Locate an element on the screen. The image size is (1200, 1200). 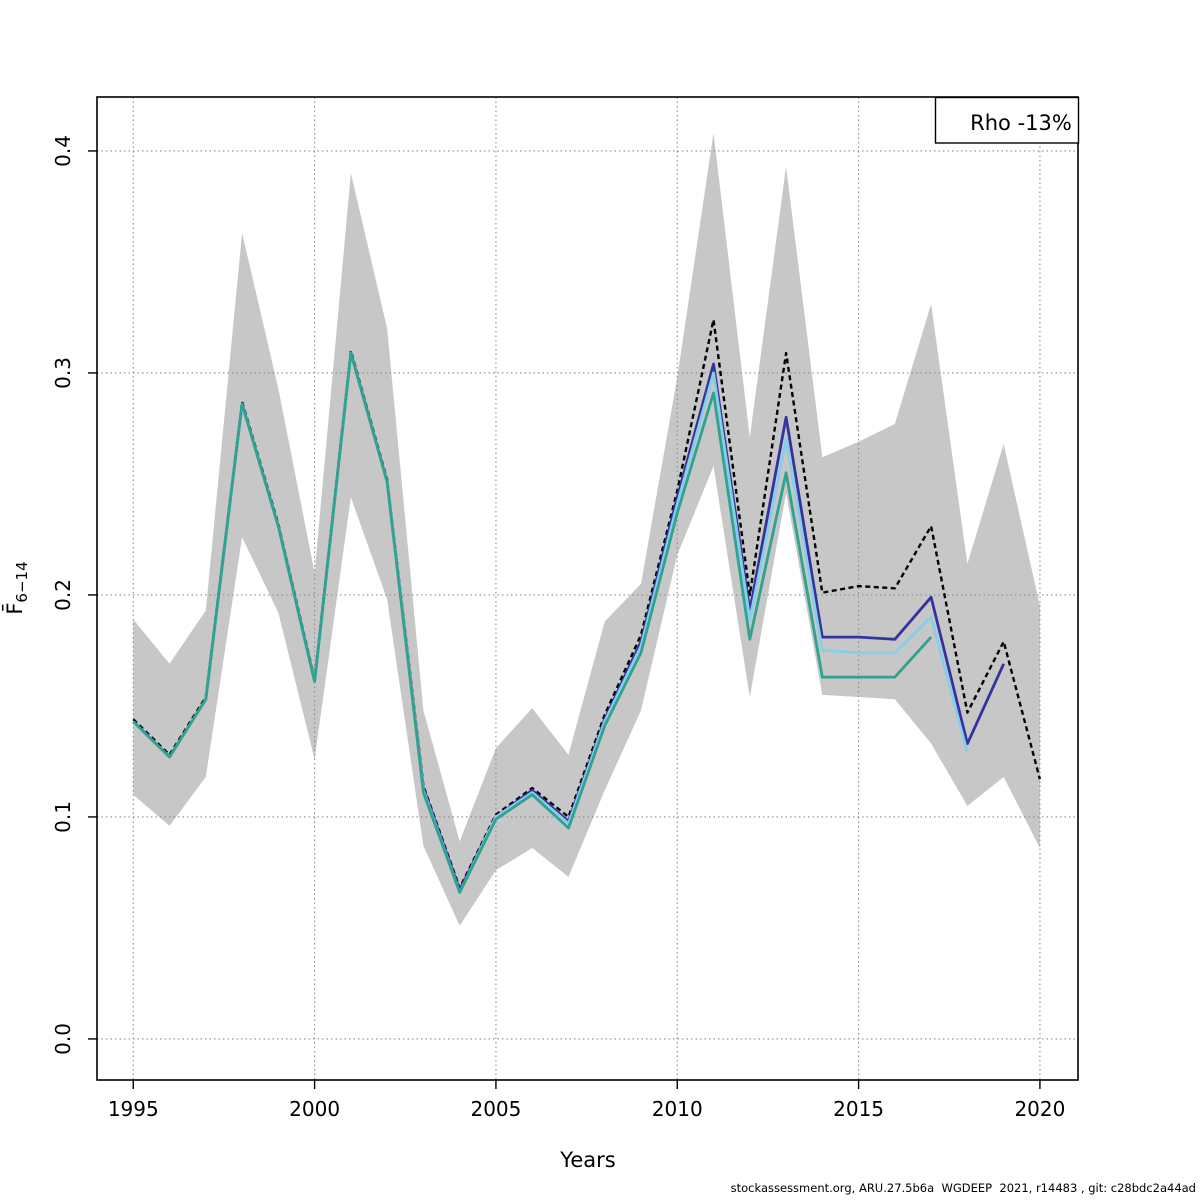
legend-label: Rho -13% is located at coordinates (1021, 123).